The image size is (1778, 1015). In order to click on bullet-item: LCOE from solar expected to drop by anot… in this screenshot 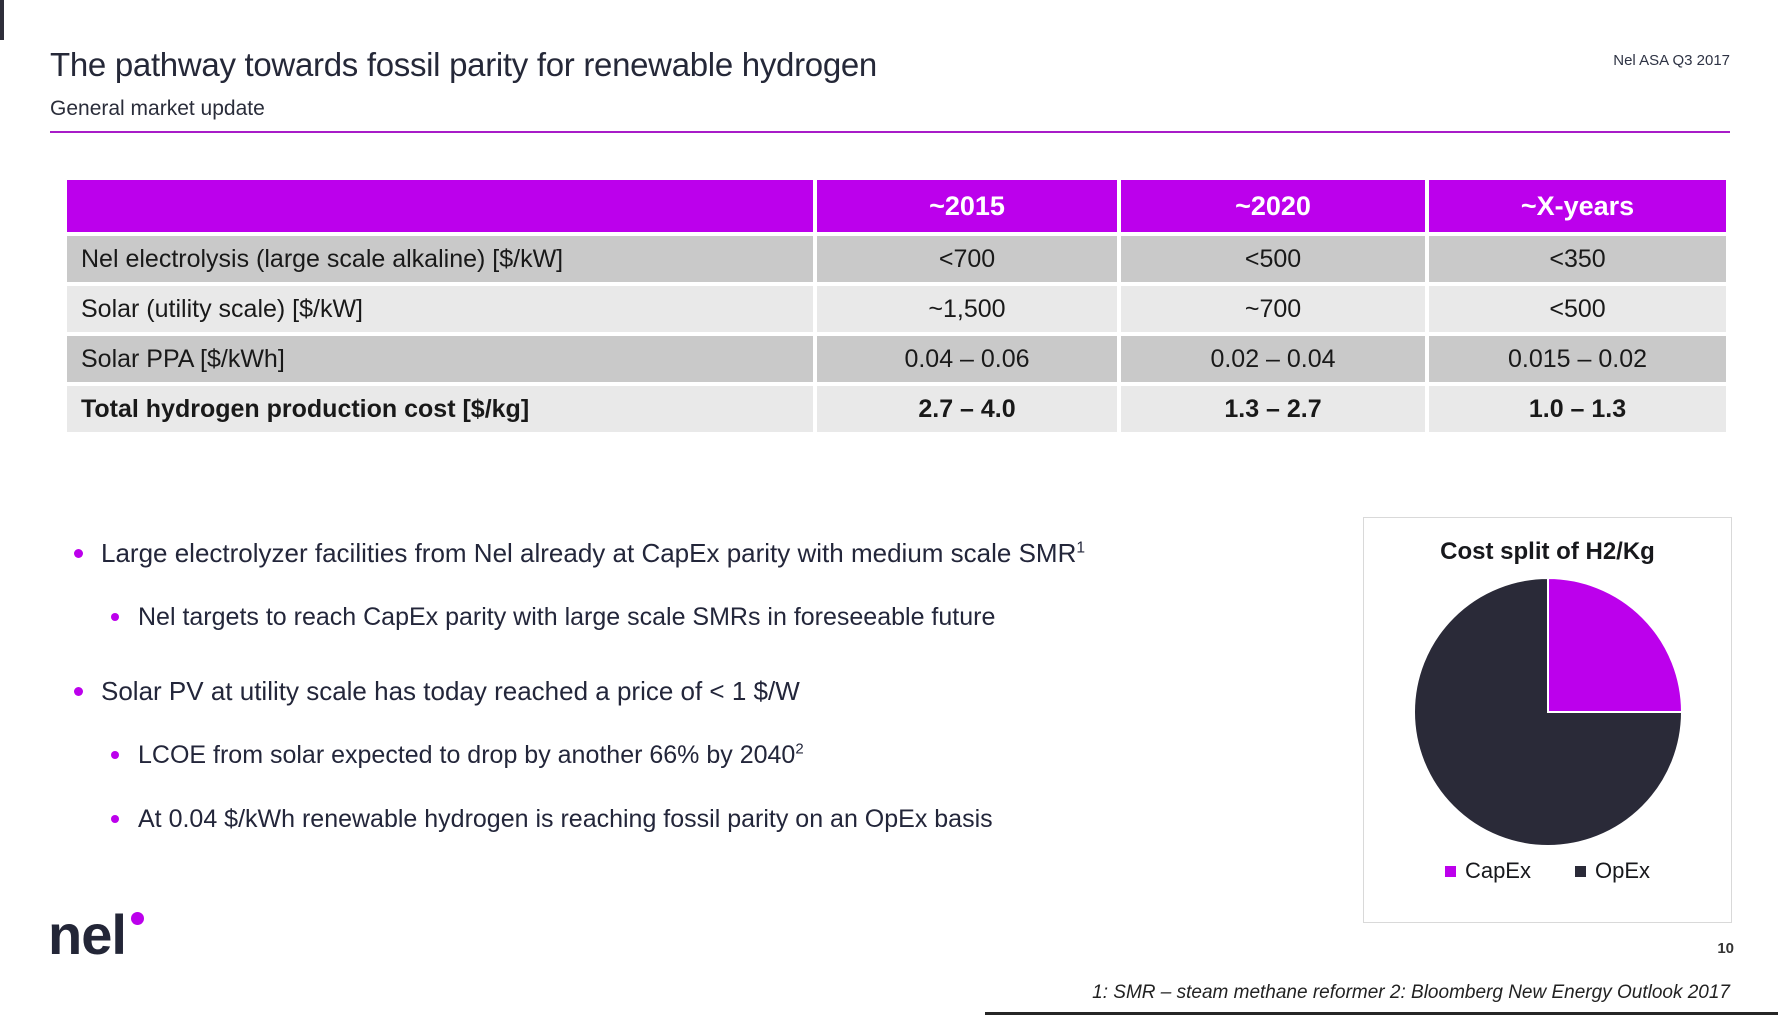, I will do `click(668, 755)`.